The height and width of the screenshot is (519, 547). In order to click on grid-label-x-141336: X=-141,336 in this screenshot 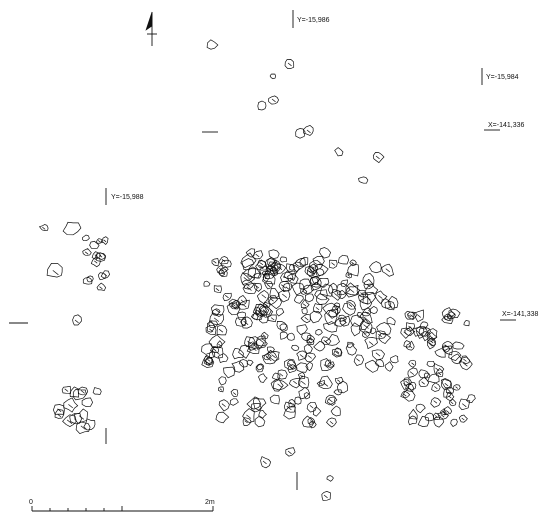, I will do `click(506, 125)`.